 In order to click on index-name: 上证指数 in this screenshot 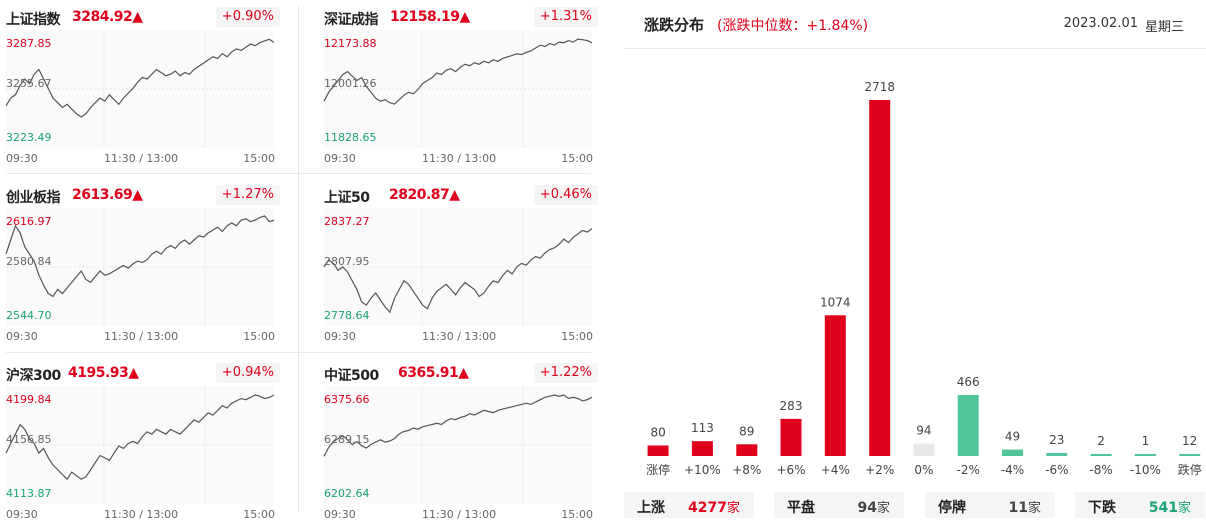, I will do `click(33, 20)`.